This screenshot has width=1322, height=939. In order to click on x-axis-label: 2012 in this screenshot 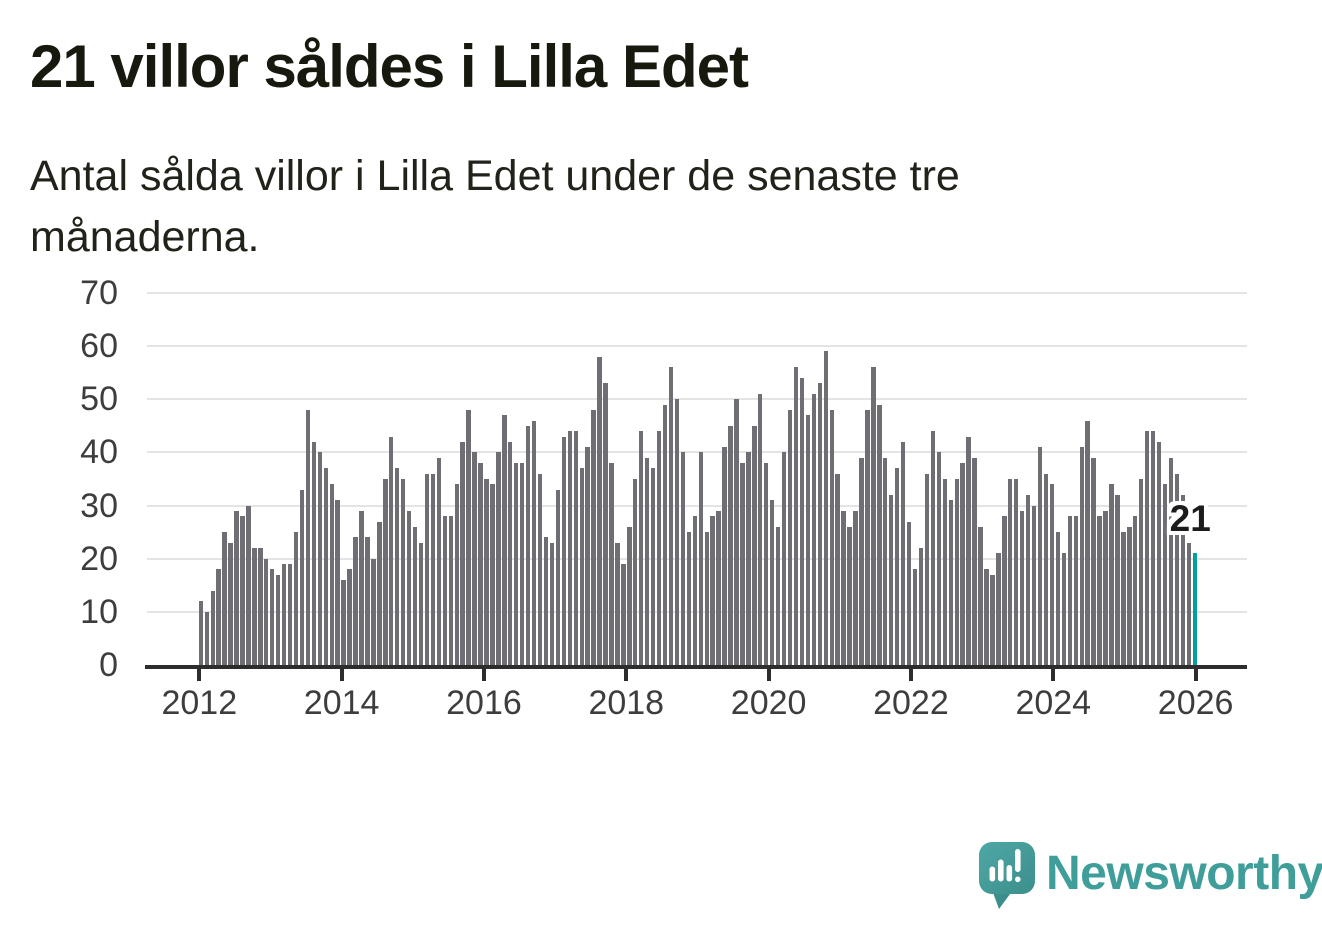, I will do `click(199, 703)`.